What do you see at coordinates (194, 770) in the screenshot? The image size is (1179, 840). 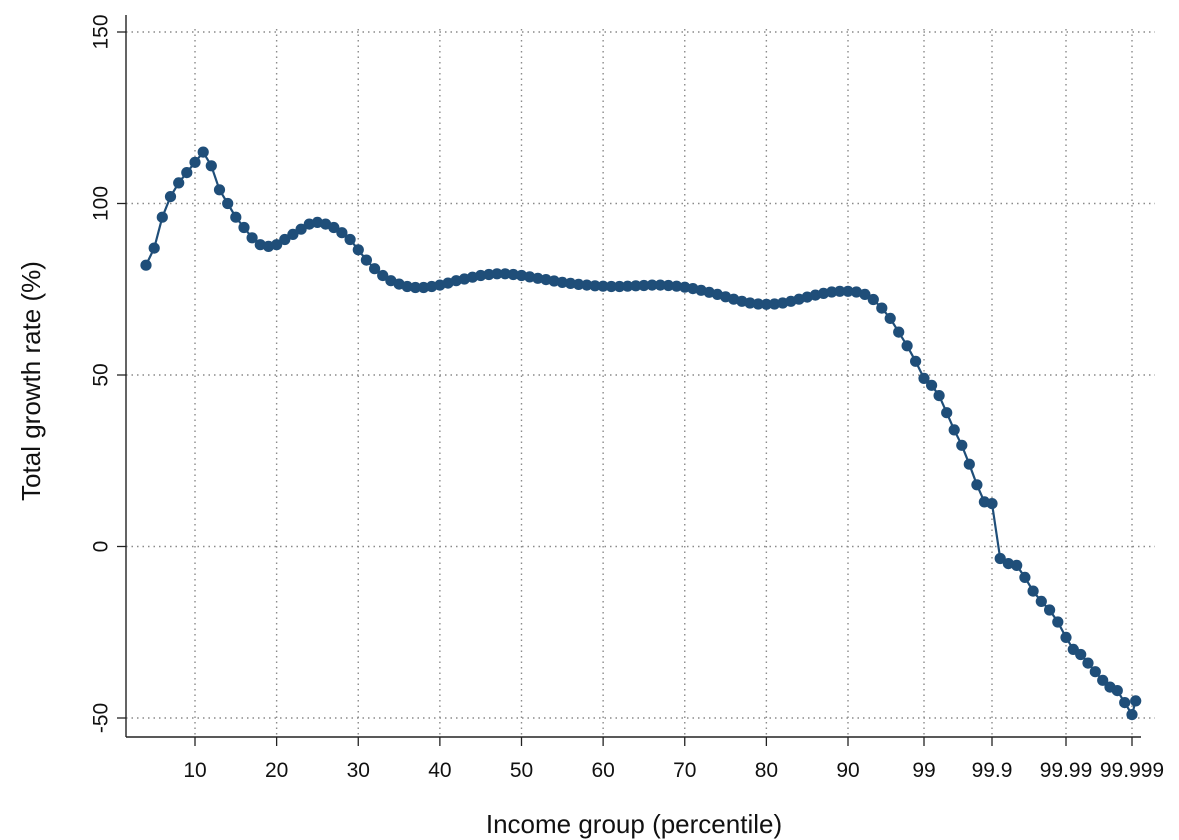 I see `x-tick-label: 10` at bounding box center [194, 770].